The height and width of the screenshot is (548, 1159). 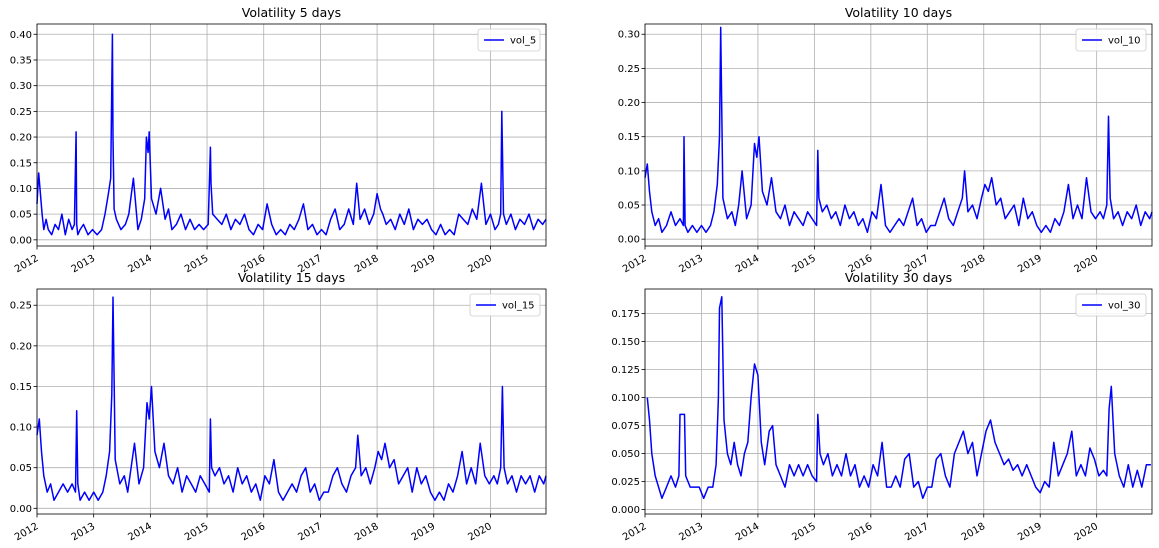 What do you see at coordinates (625, 426) in the screenshot?
I see `y-tick-label: 0.075` at bounding box center [625, 426].